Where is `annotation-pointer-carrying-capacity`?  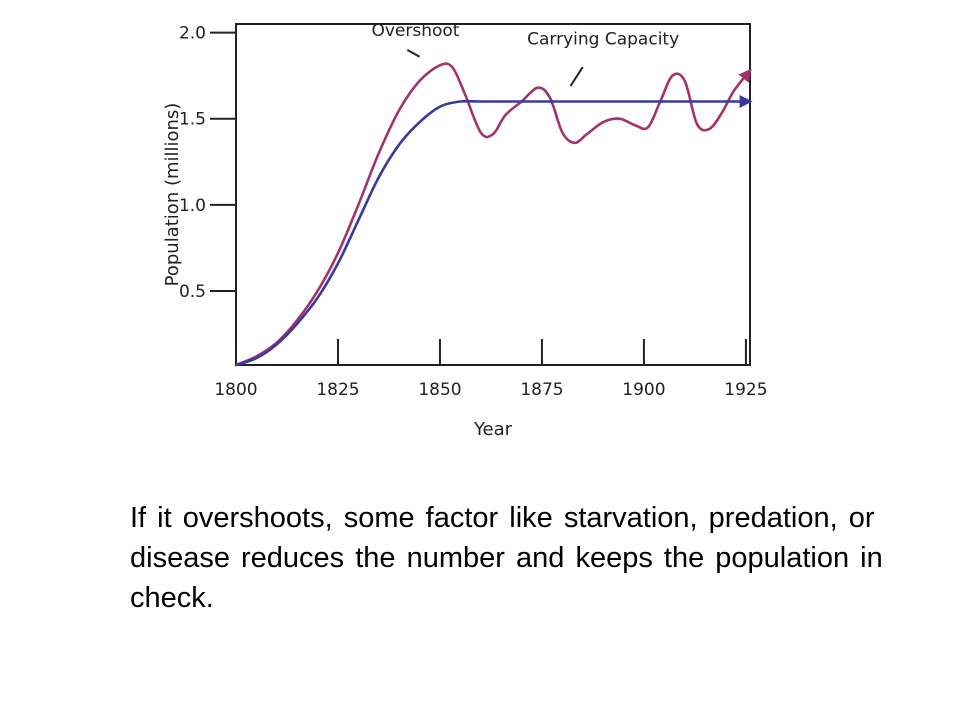
annotation-pointer-carrying-capacity is located at coordinates (576, 76).